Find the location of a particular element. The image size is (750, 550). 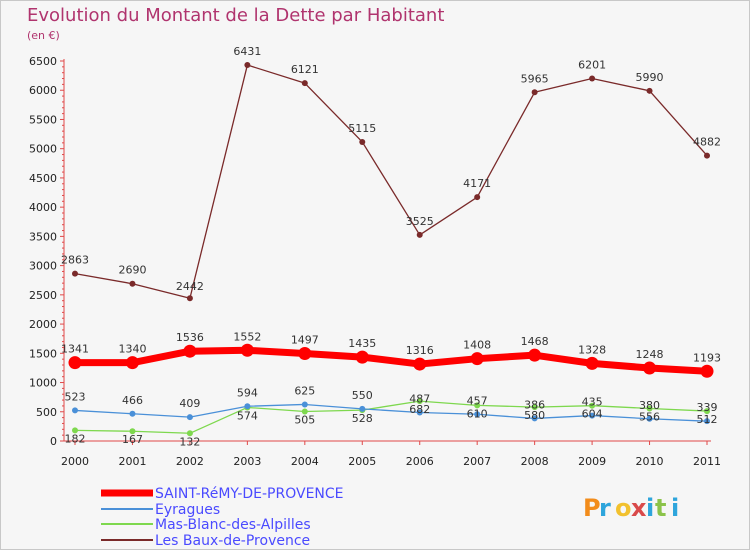

x-tick-label: 2011 is located at coordinates (707, 461).